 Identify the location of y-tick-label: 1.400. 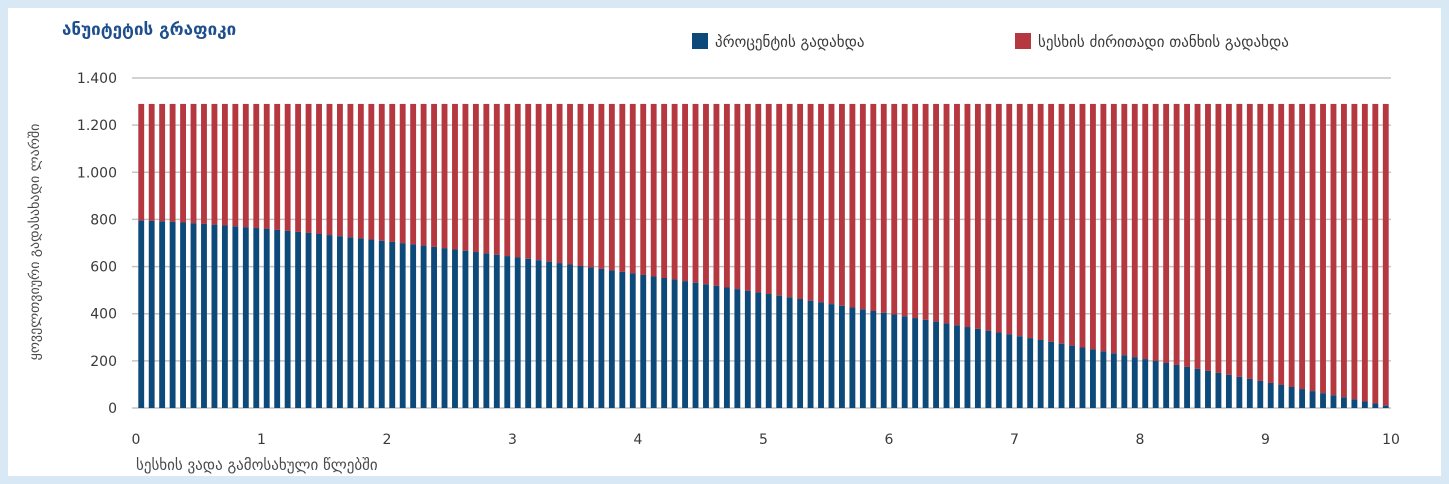
(97, 79).